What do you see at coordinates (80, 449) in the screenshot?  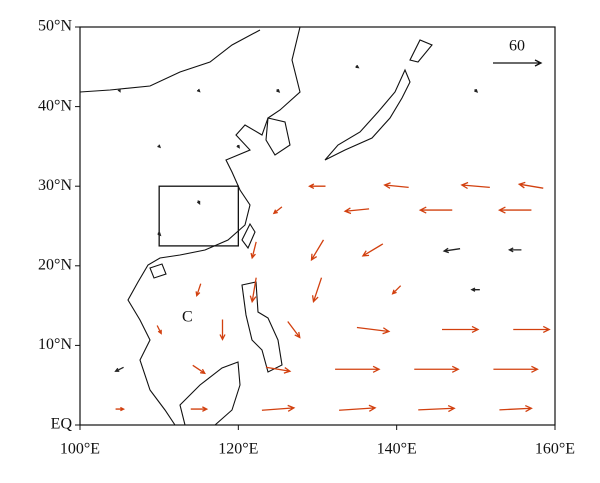 I see `x-tick-label: 100°E` at bounding box center [80, 449].